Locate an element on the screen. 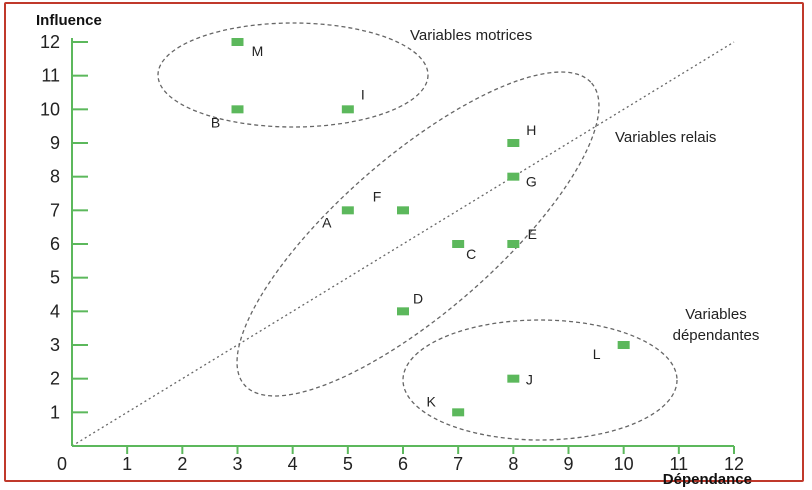  data-point-h is located at coordinates (513, 143).